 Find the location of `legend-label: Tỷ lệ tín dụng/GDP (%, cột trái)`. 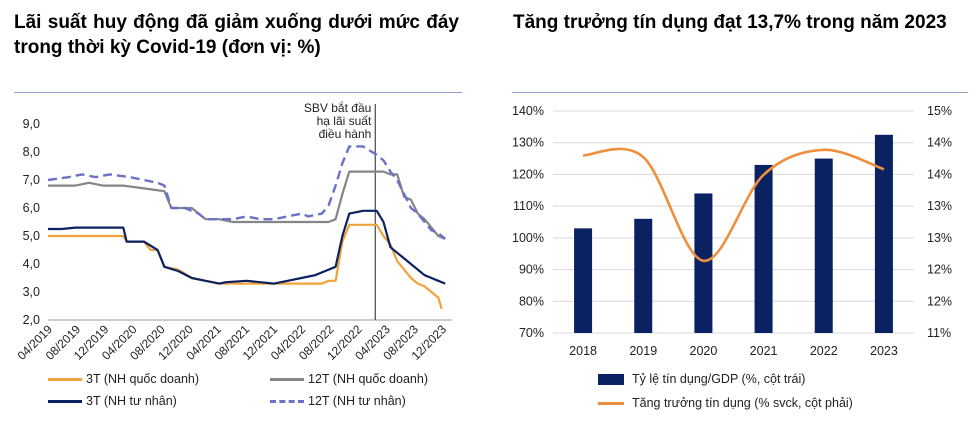

legend-label: Tỷ lệ tín dụng/GDP (%, cột trái) is located at coordinates (719, 379).